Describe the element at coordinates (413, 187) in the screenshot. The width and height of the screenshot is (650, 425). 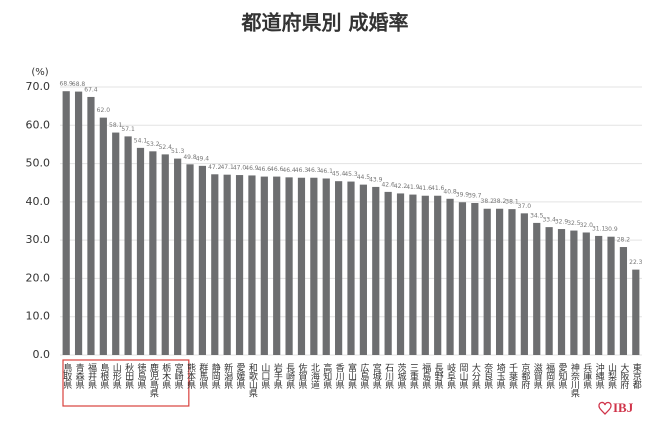
I see `value-label: 41.9` at that location.